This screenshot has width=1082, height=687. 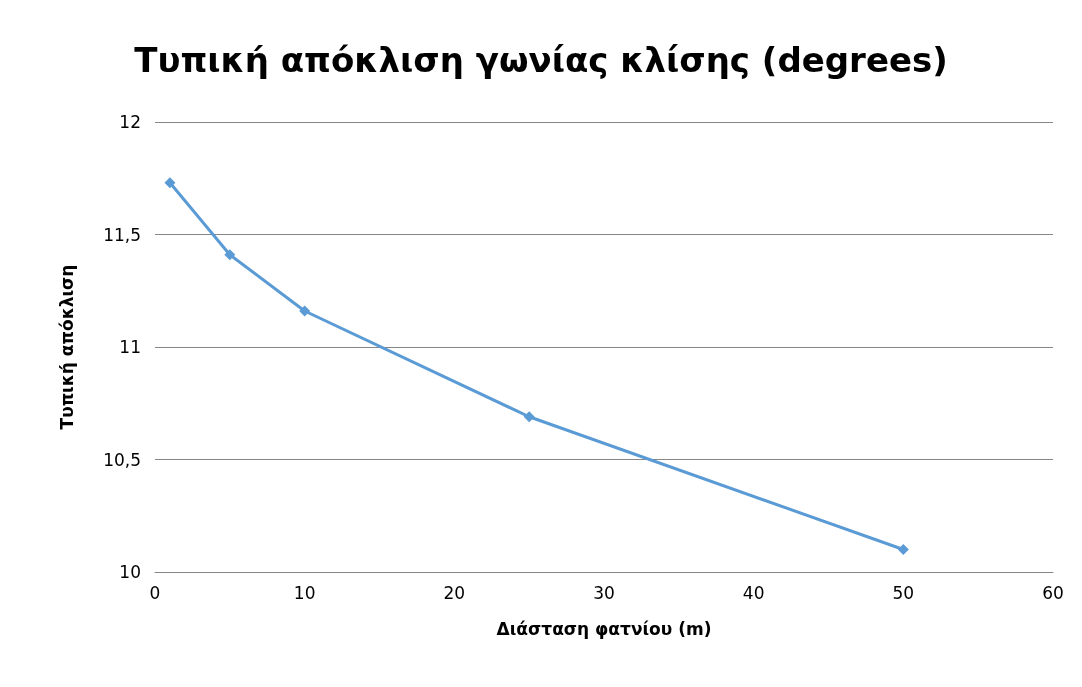 What do you see at coordinates (130, 122) in the screenshot?
I see `y-tick-label: 12` at bounding box center [130, 122].